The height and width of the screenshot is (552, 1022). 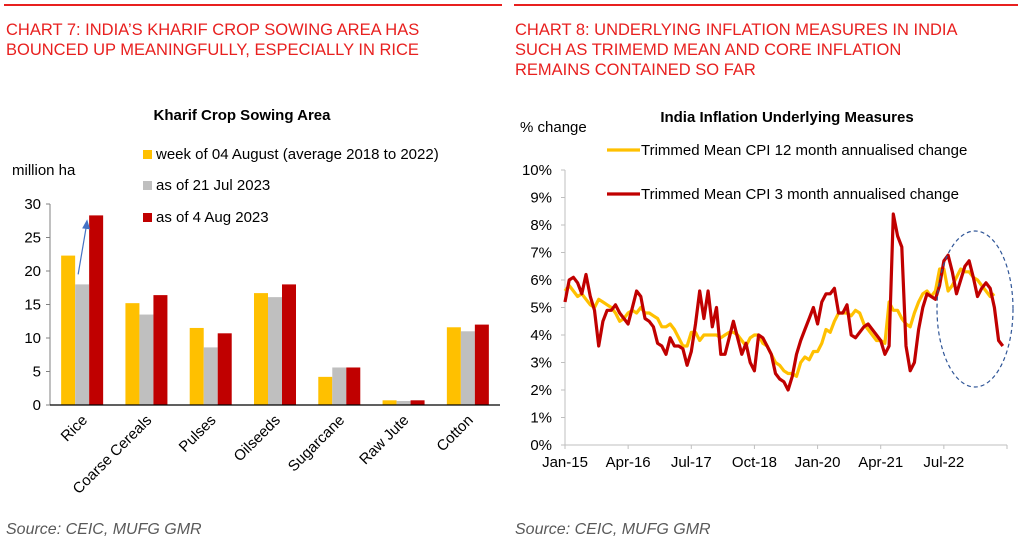 I want to click on y-tick-label: 5, so click(x=37, y=372).